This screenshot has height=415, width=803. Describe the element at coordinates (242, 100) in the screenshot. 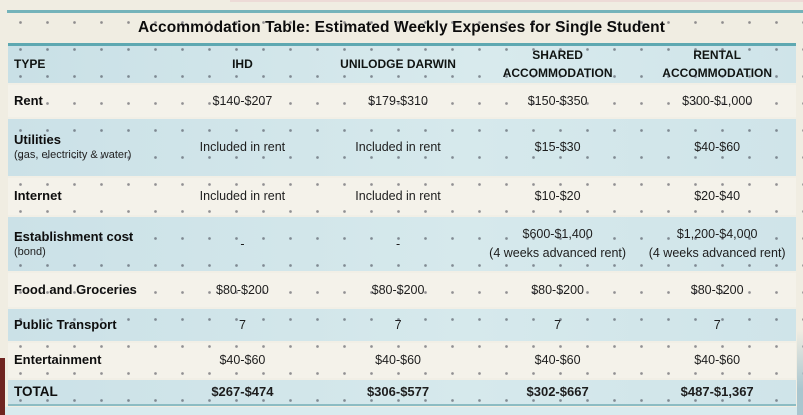

I see `table-cell: $140-$207` at that location.